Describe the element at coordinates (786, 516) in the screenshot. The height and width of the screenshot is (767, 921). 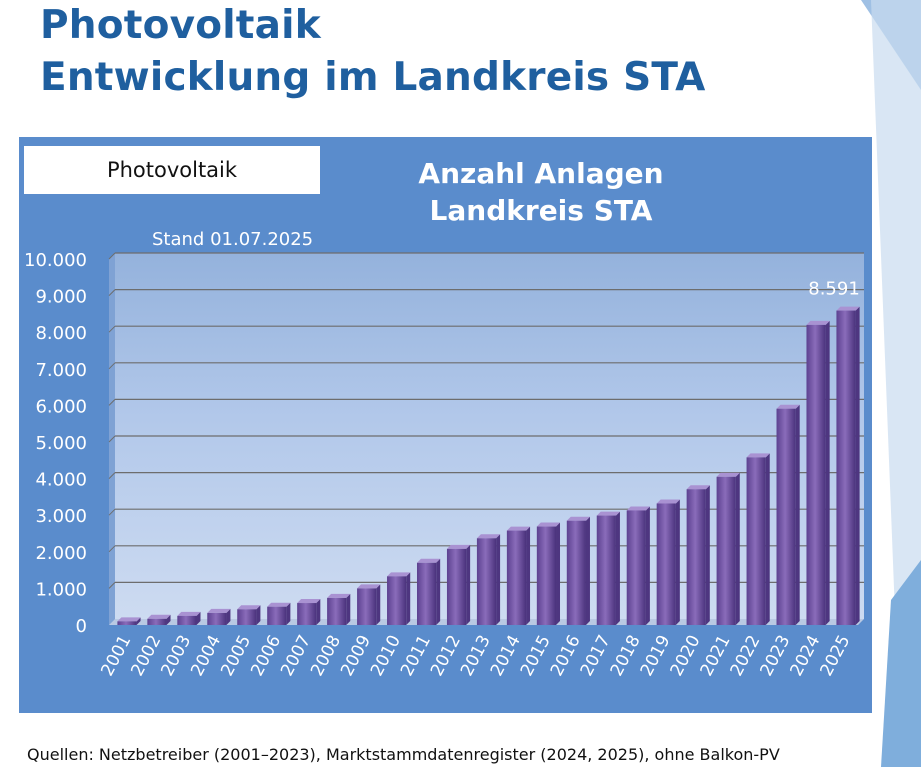
I see `bar-2023` at that location.